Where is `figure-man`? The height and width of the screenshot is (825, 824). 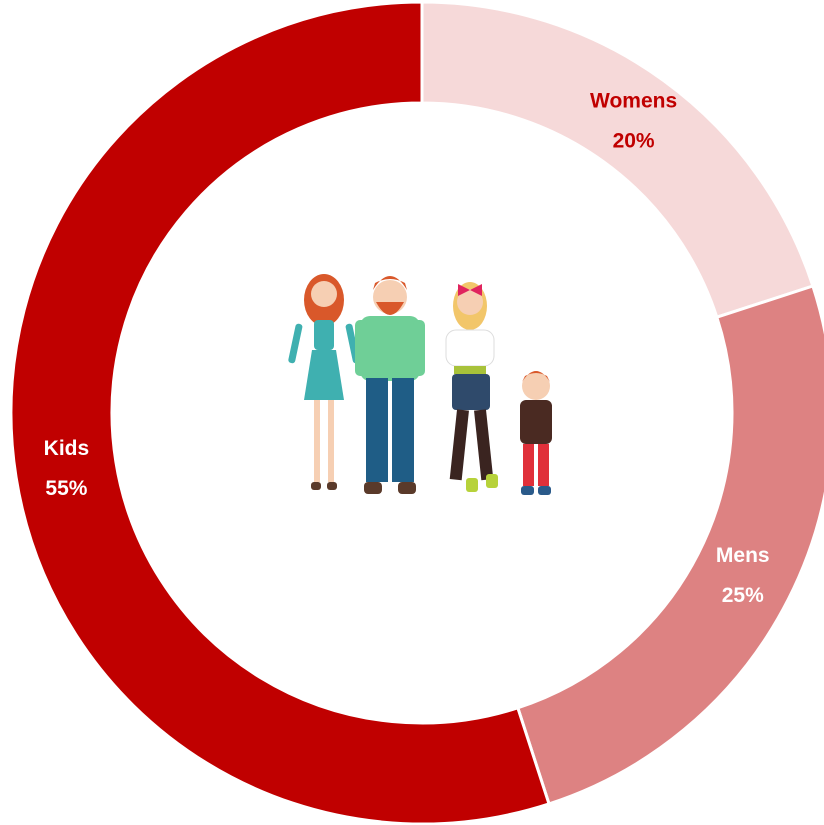 figure-man is located at coordinates (390, 385).